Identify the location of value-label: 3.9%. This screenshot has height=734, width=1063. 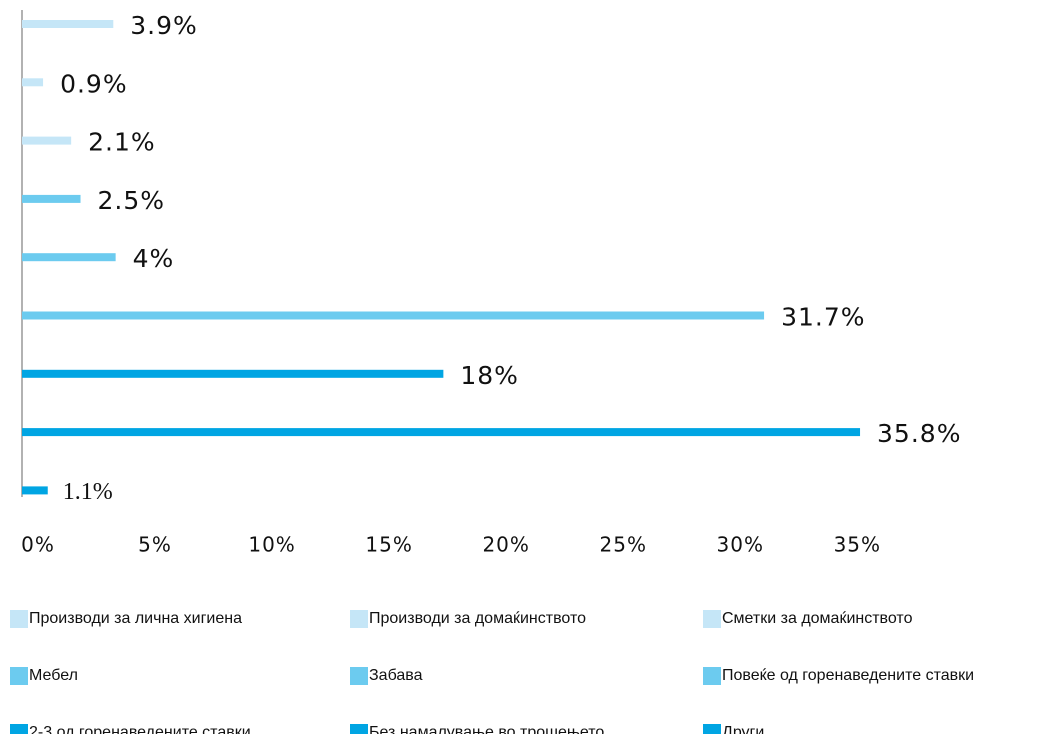
(164, 25).